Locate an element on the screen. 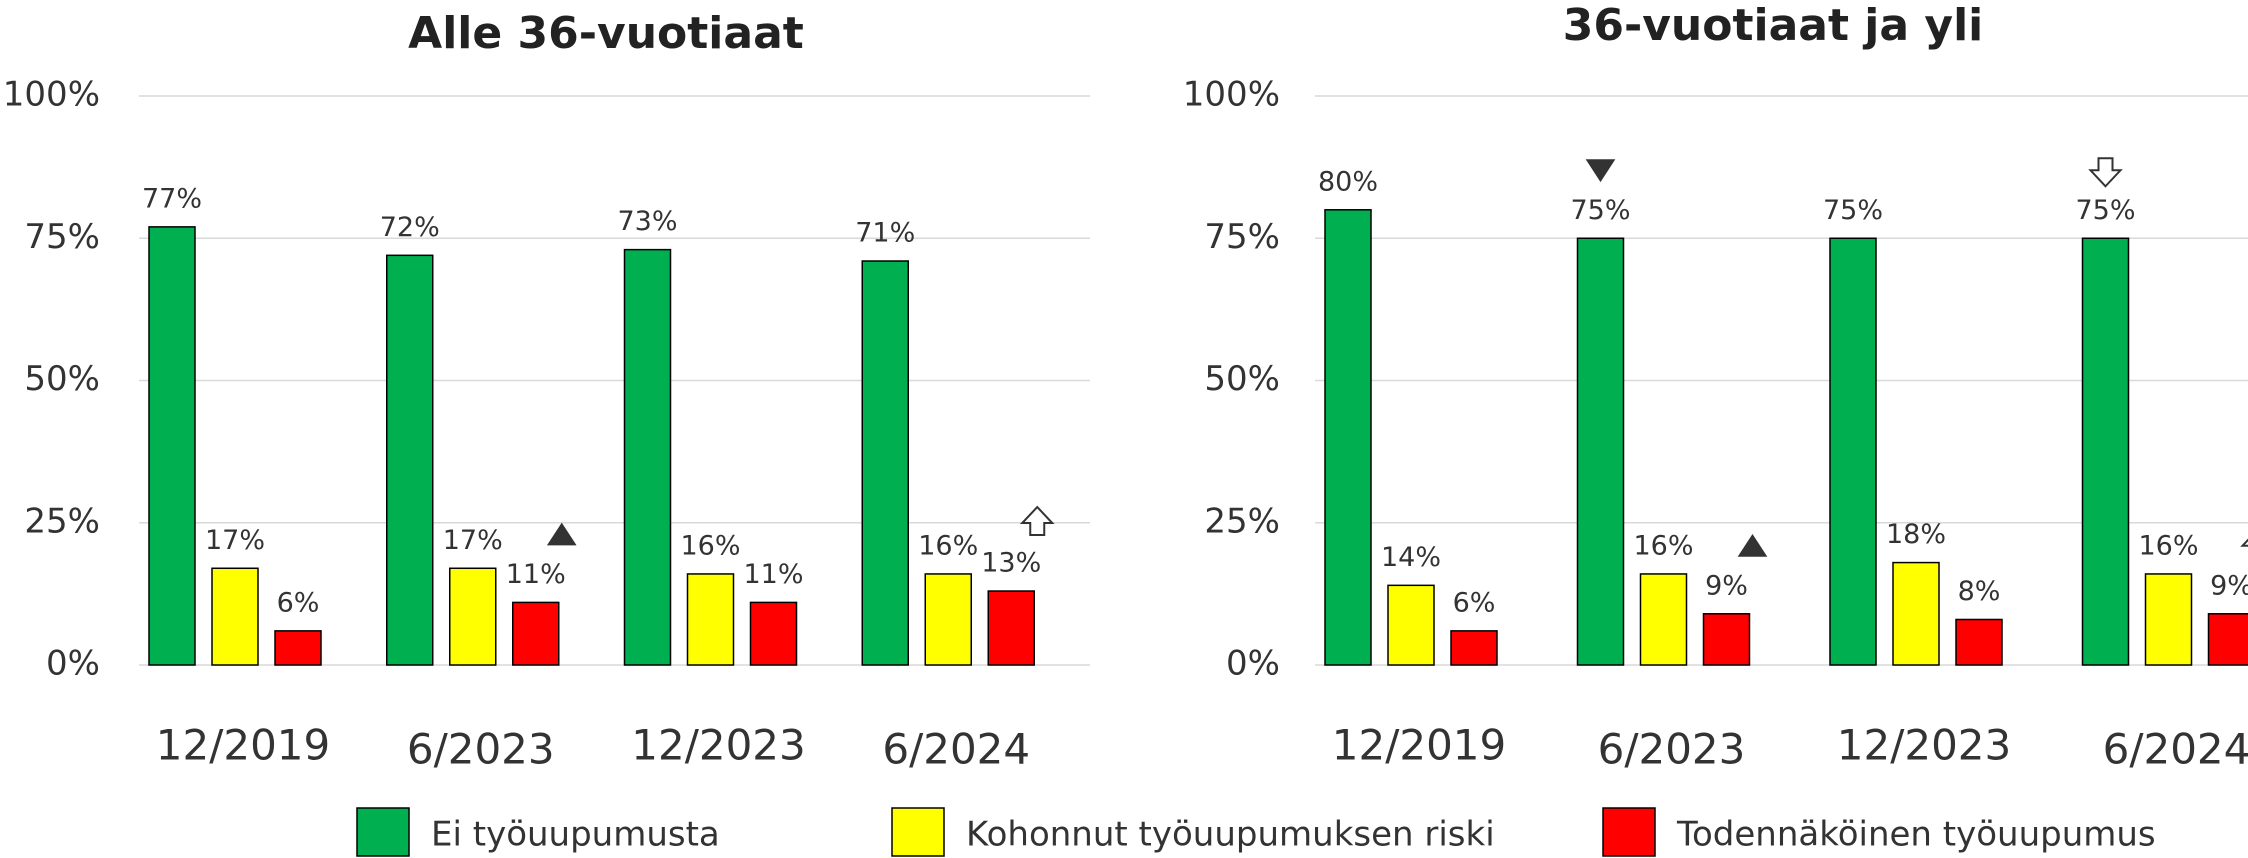  chart-title: Alle 36-vuotiaat is located at coordinates (606, 33).